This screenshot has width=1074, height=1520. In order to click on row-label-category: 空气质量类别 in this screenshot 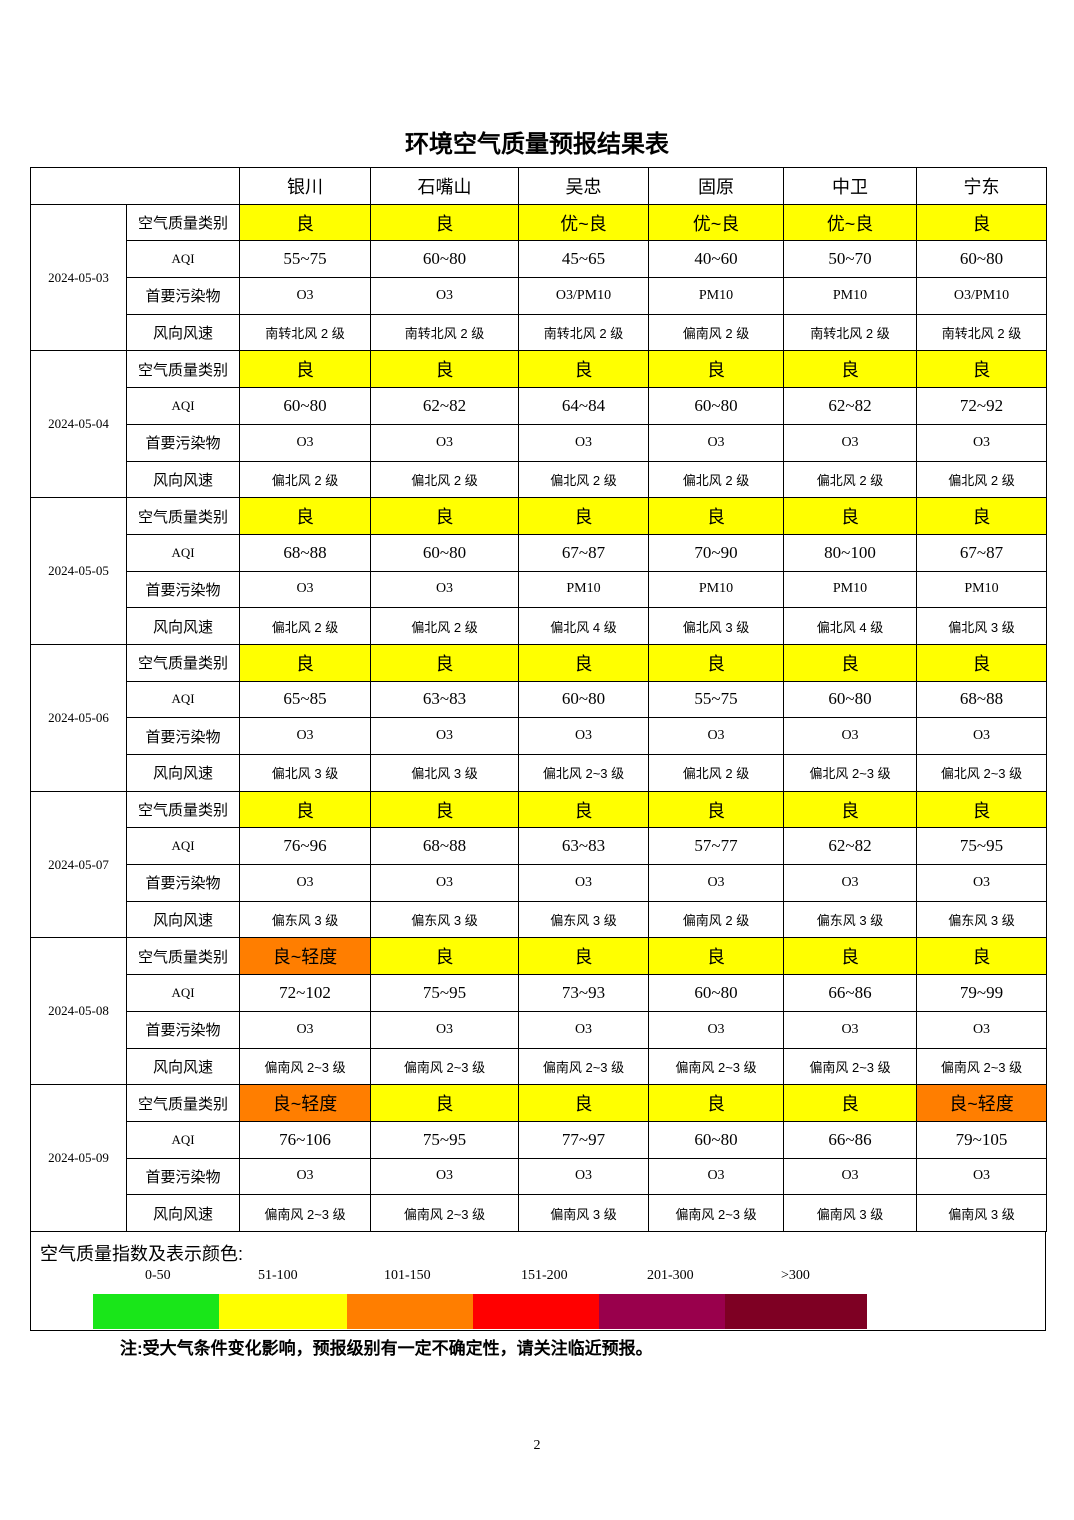, I will do `click(183, 662)`.